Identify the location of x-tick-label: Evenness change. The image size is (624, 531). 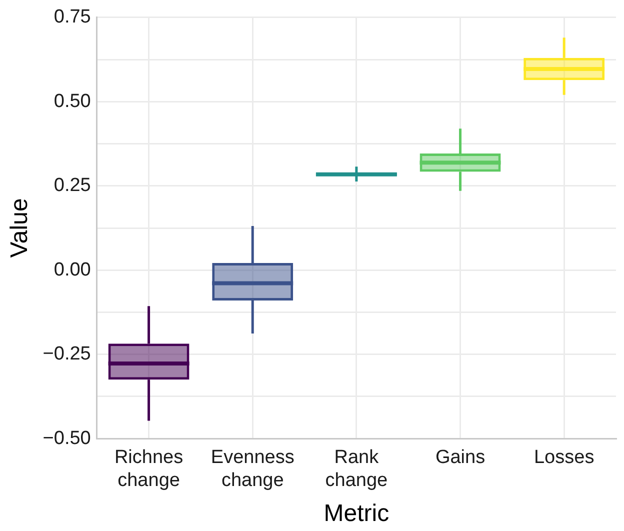
(252, 469).